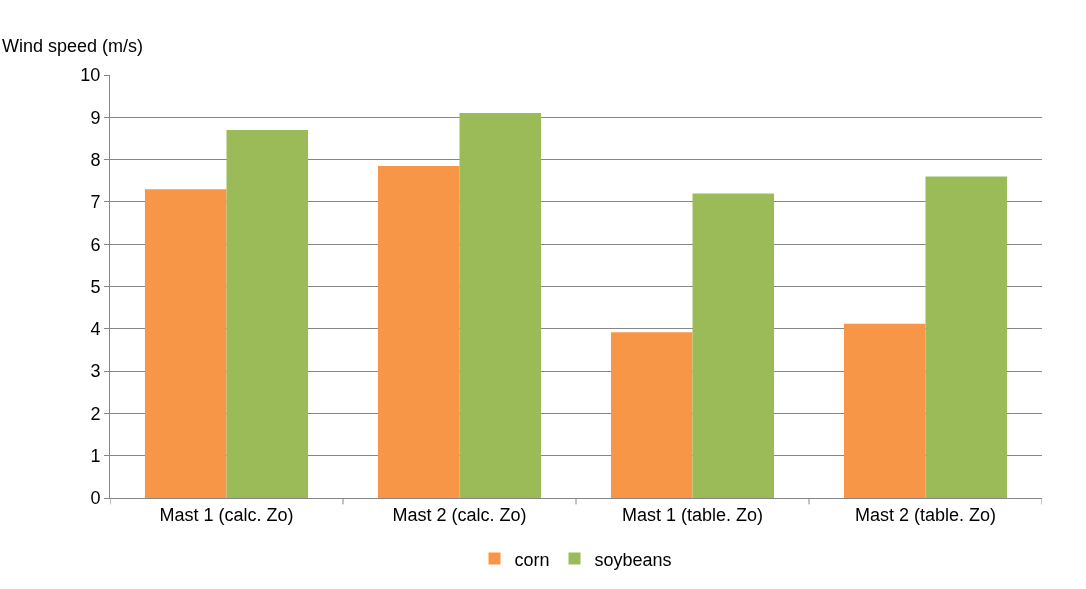 The height and width of the screenshot is (589, 1086). What do you see at coordinates (925, 514) in the screenshot?
I see `x-tick-label: Mast 2 (table. Zo)` at bounding box center [925, 514].